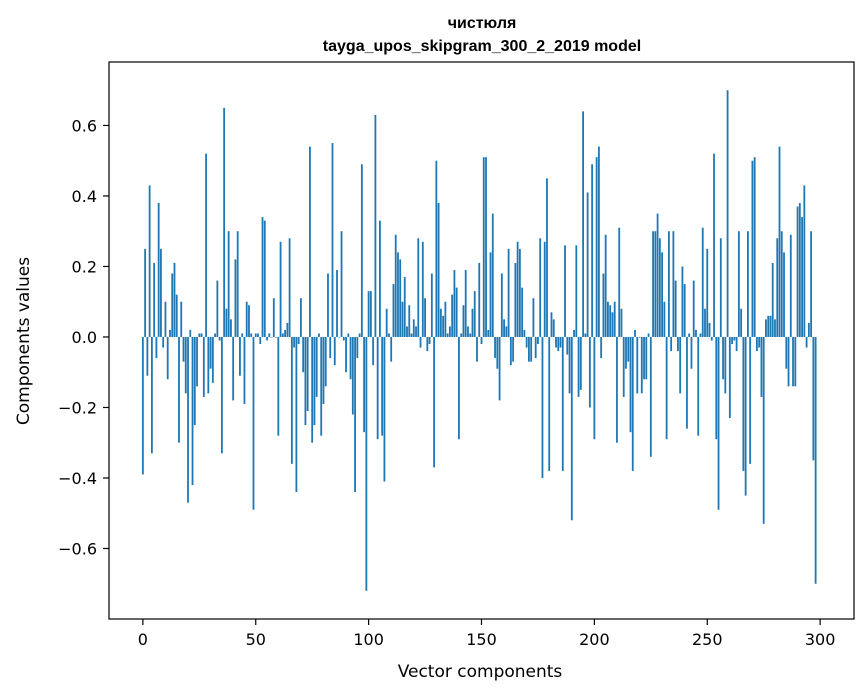 The width and height of the screenshot is (867, 696). What do you see at coordinates (820, 639) in the screenshot?
I see `x-tick-label: 300` at bounding box center [820, 639].